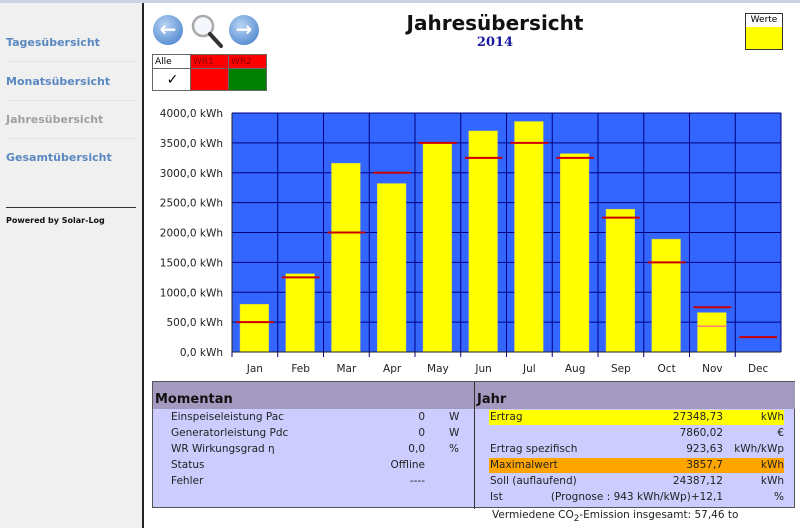 This screenshot has width=800, height=528. I want to click on jahr-unit: %, so click(779, 497).